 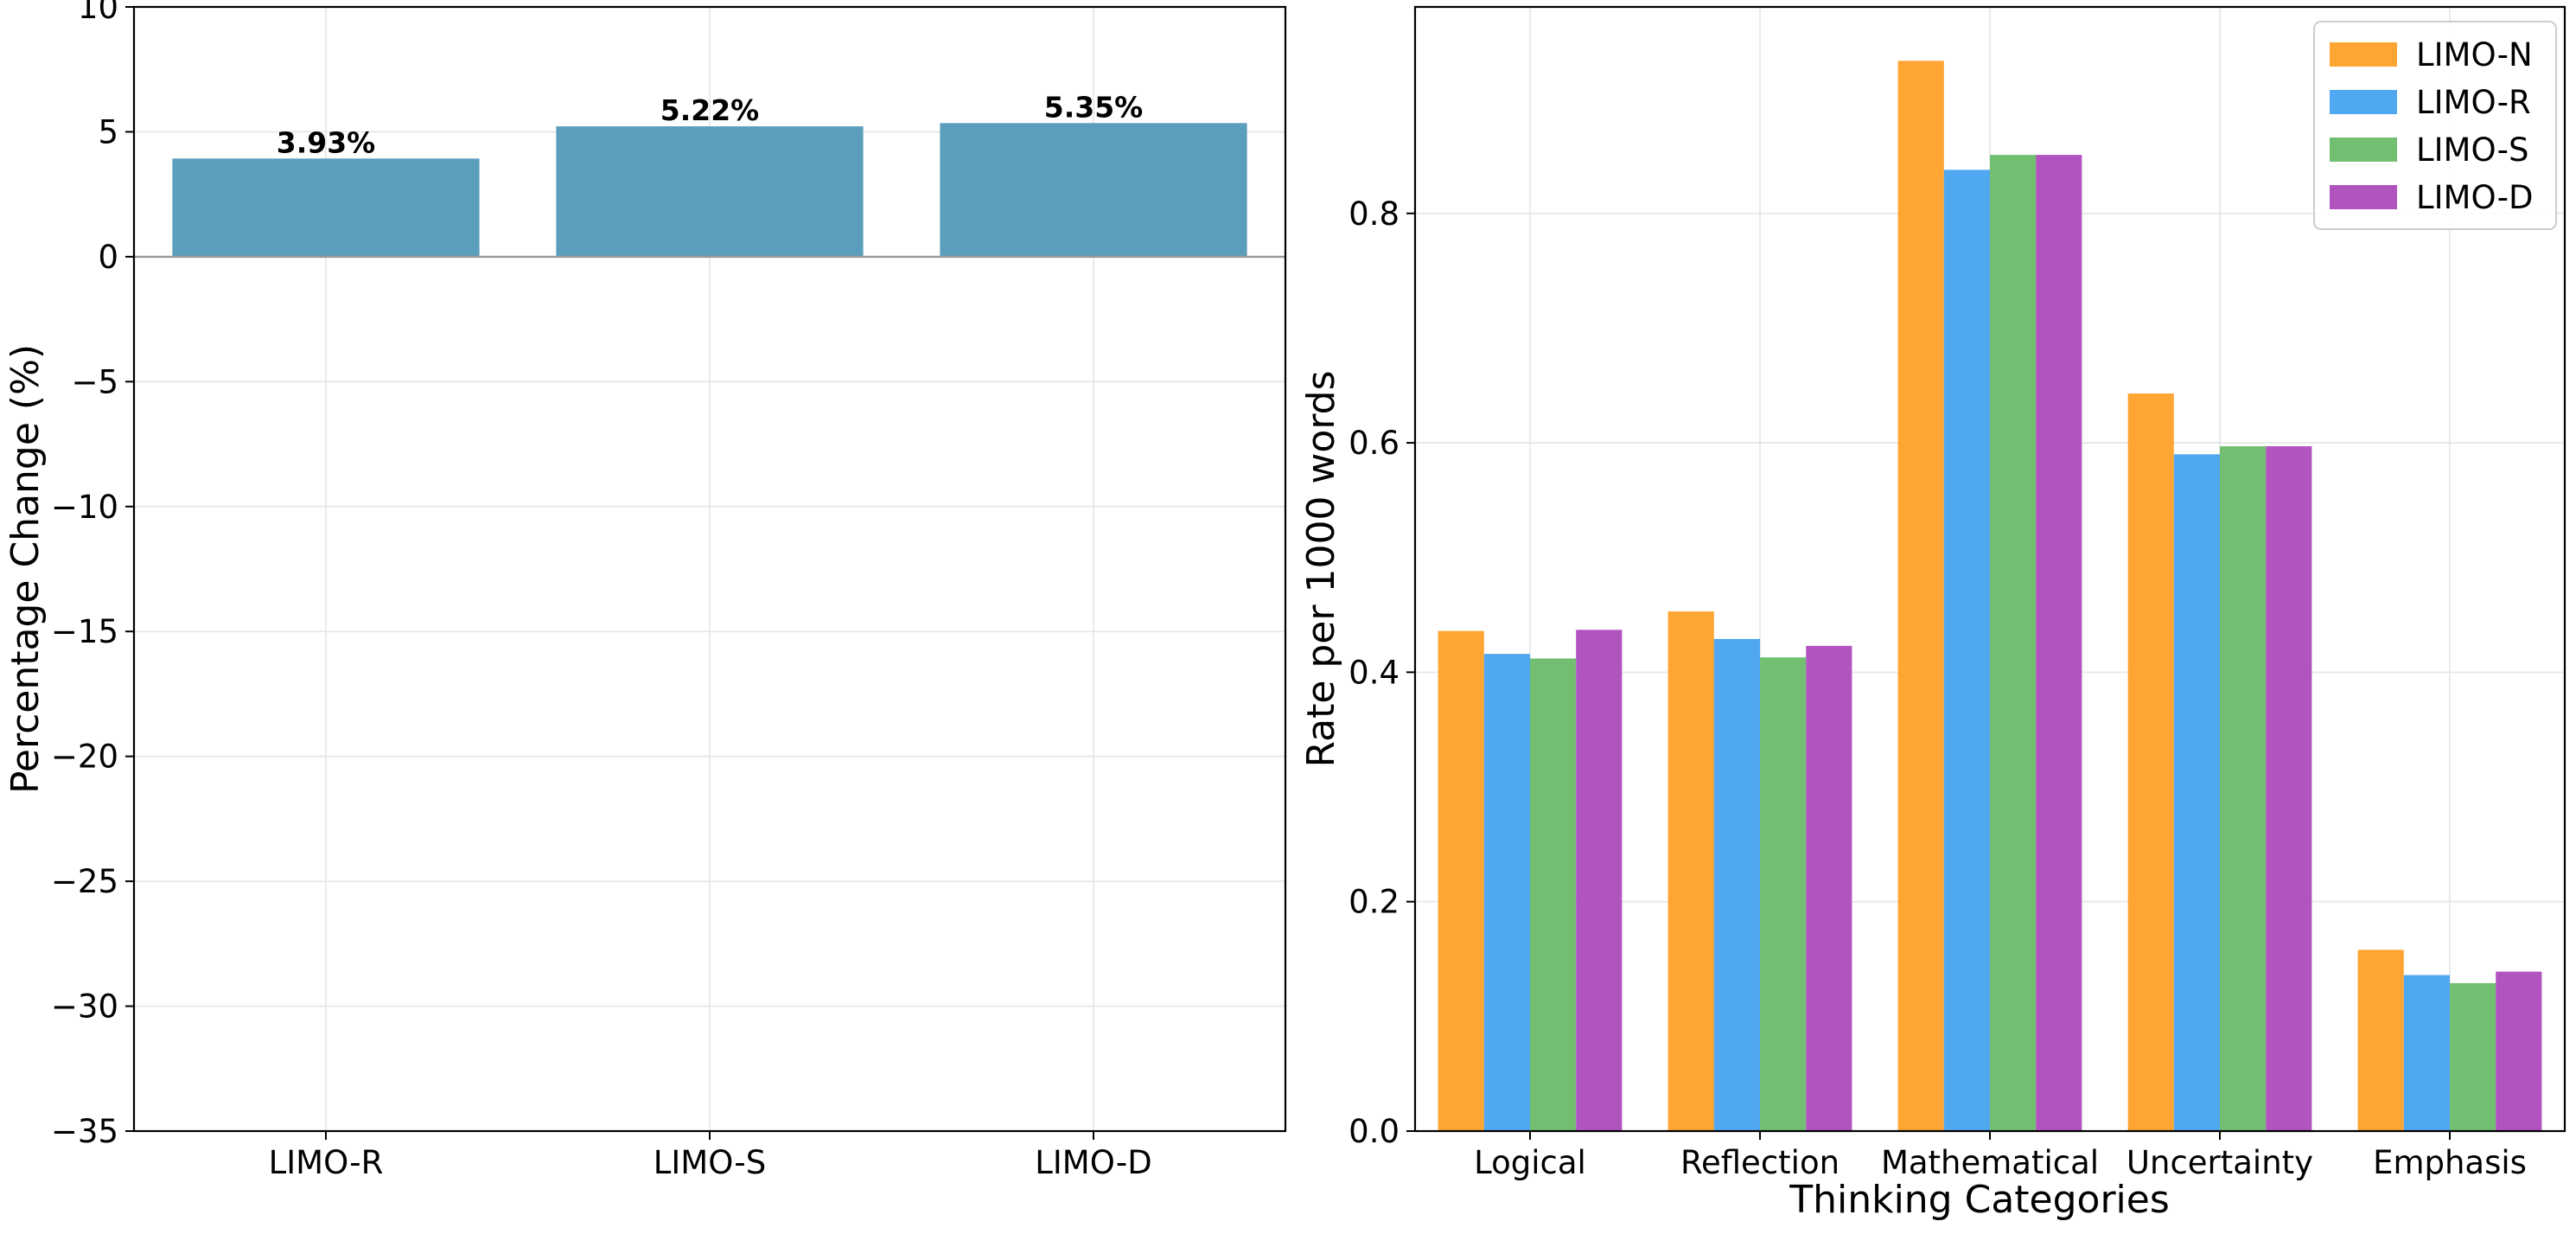 I want to click on x-tick-label: Uncertainty, so click(x=2219, y=1163).